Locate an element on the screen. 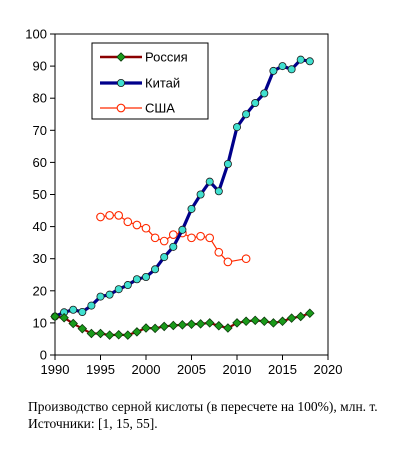  usa-series-line is located at coordinates (173, 238).